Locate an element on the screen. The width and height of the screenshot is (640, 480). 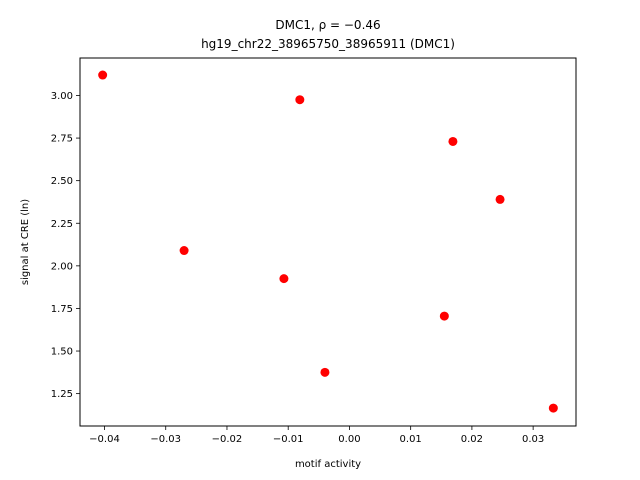
y-tick-label: 2.25 is located at coordinates (62, 224).